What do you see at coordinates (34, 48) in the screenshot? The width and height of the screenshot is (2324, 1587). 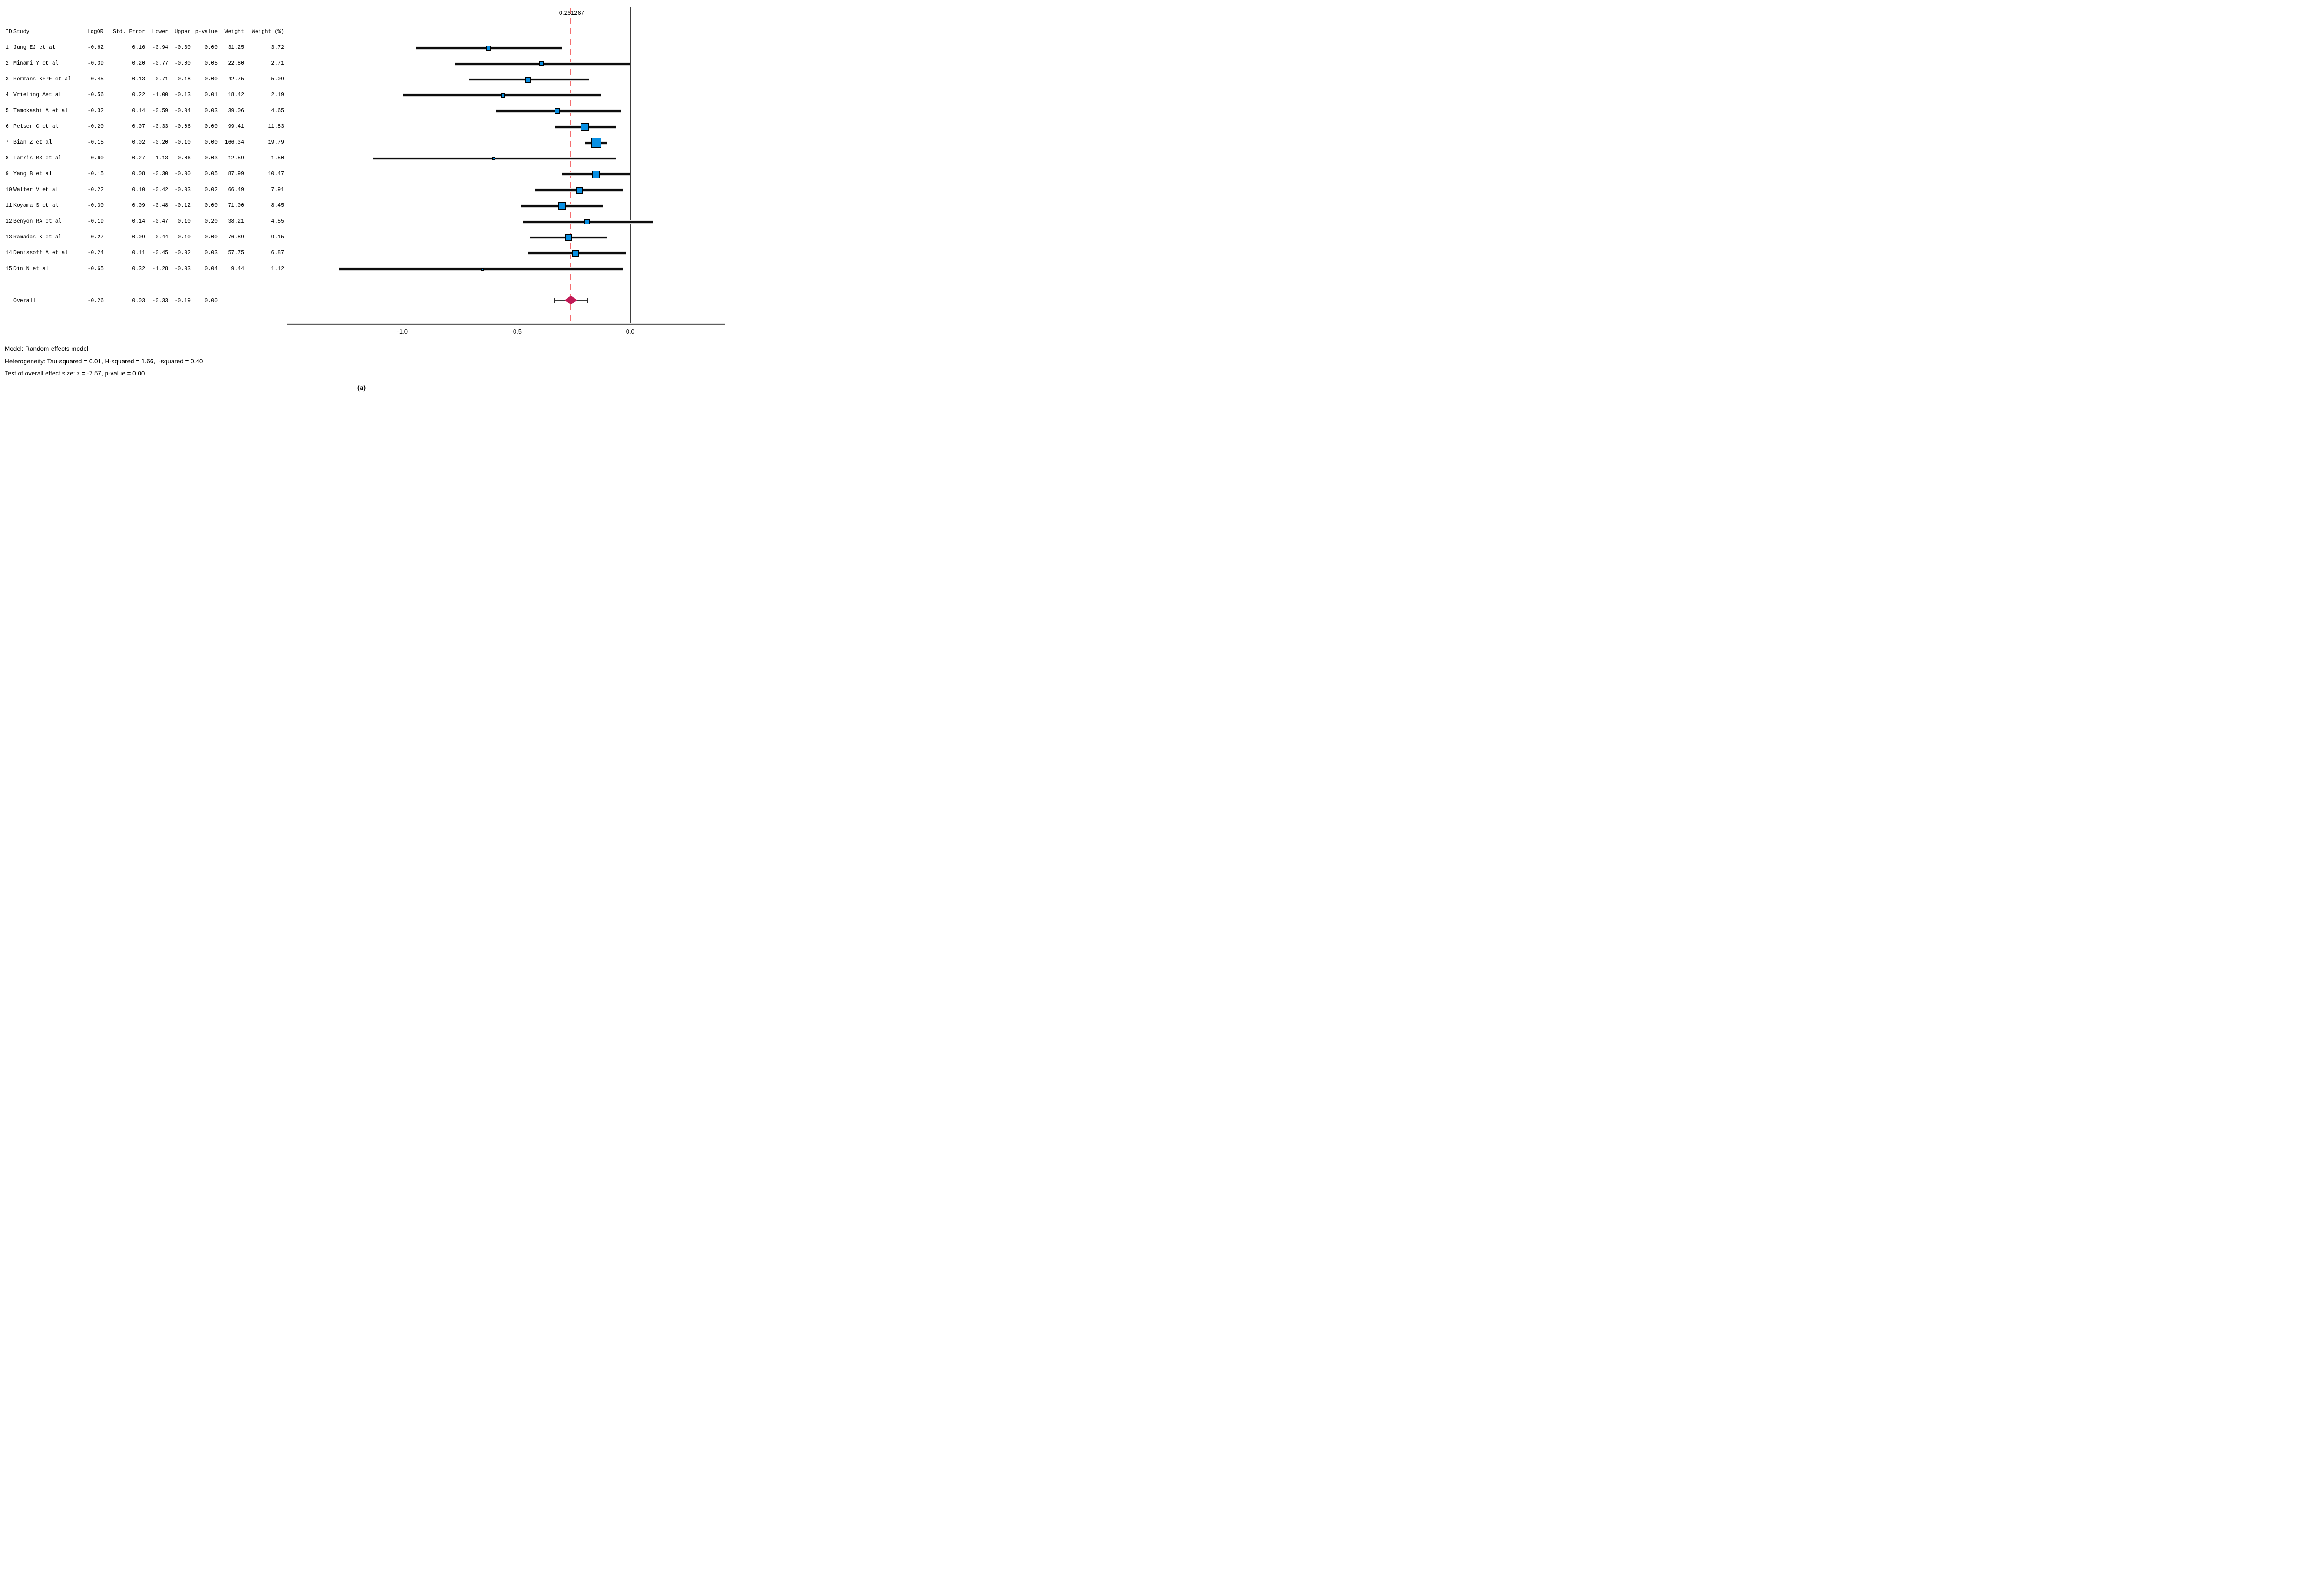 I see `row-study: Jung EJ et al` at bounding box center [34, 48].